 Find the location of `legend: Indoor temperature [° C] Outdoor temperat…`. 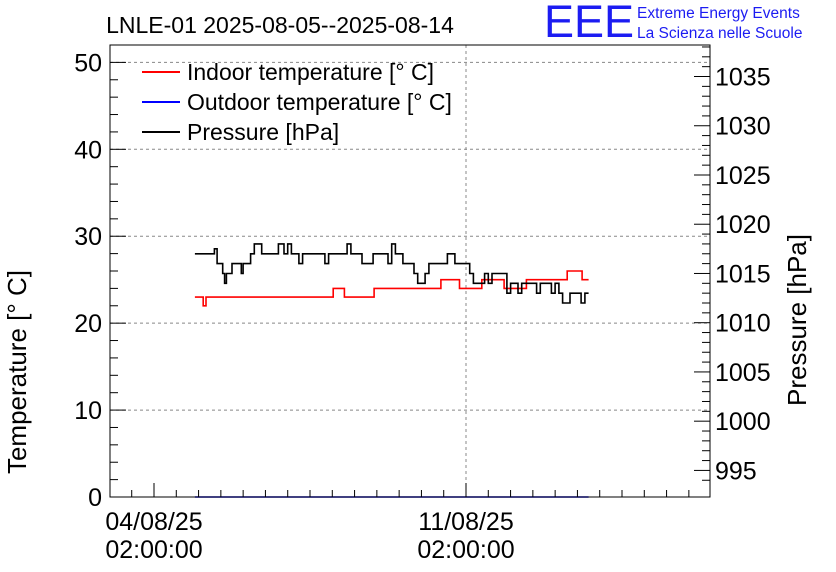

legend: Indoor temperature [° C] Outdoor temperat… is located at coordinates (297, 102).